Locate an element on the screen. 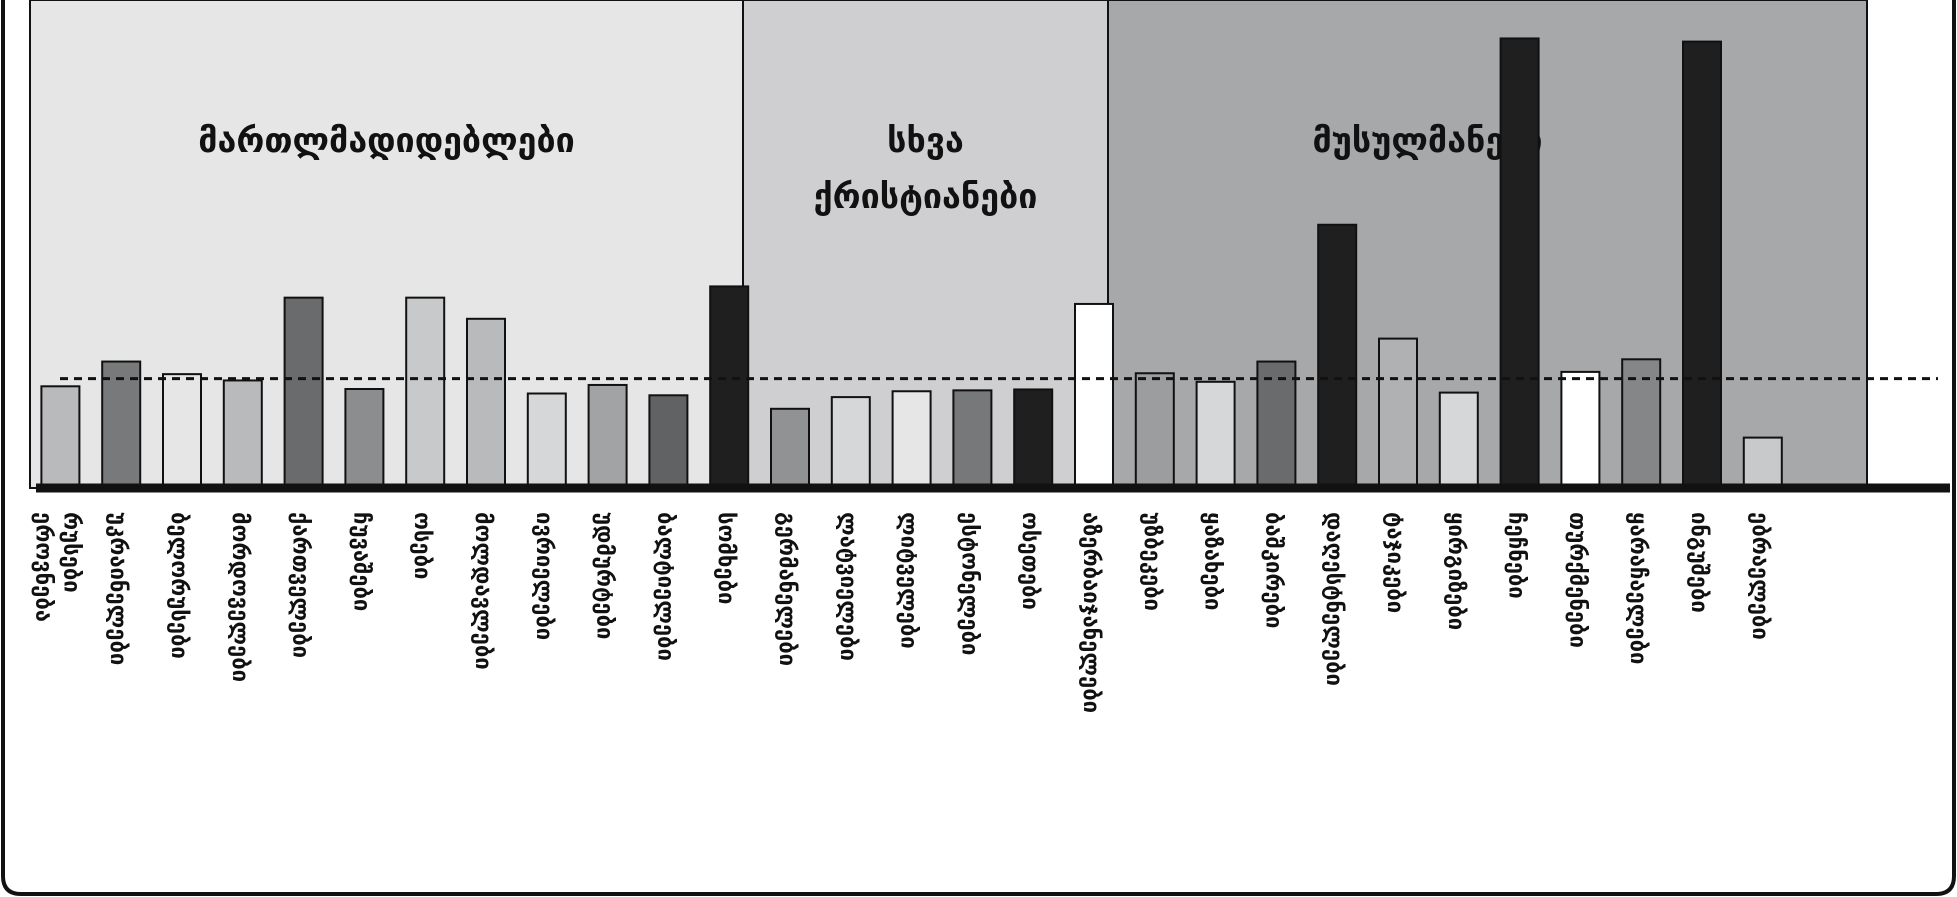 Image resolution: width=1957 pixels, height=897 pixels. group-title: მართლმადიდებლები is located at coordinates (386, 141).